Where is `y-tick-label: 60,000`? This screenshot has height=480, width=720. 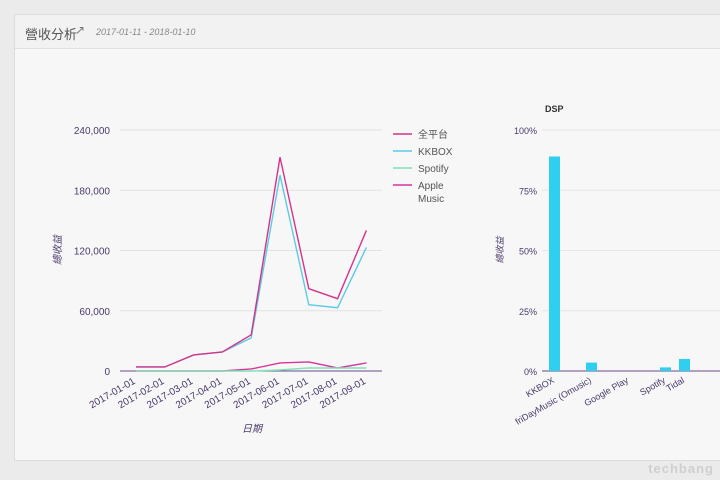
y-tick-label: 60,000 is located at coordinates (94, 312).